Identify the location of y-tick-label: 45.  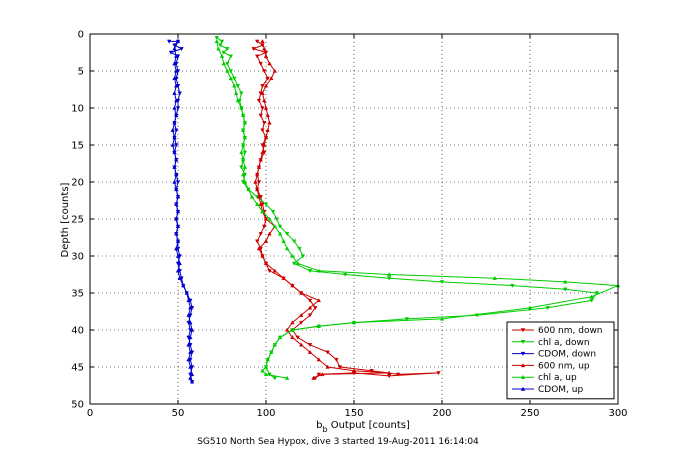
(77, 368).